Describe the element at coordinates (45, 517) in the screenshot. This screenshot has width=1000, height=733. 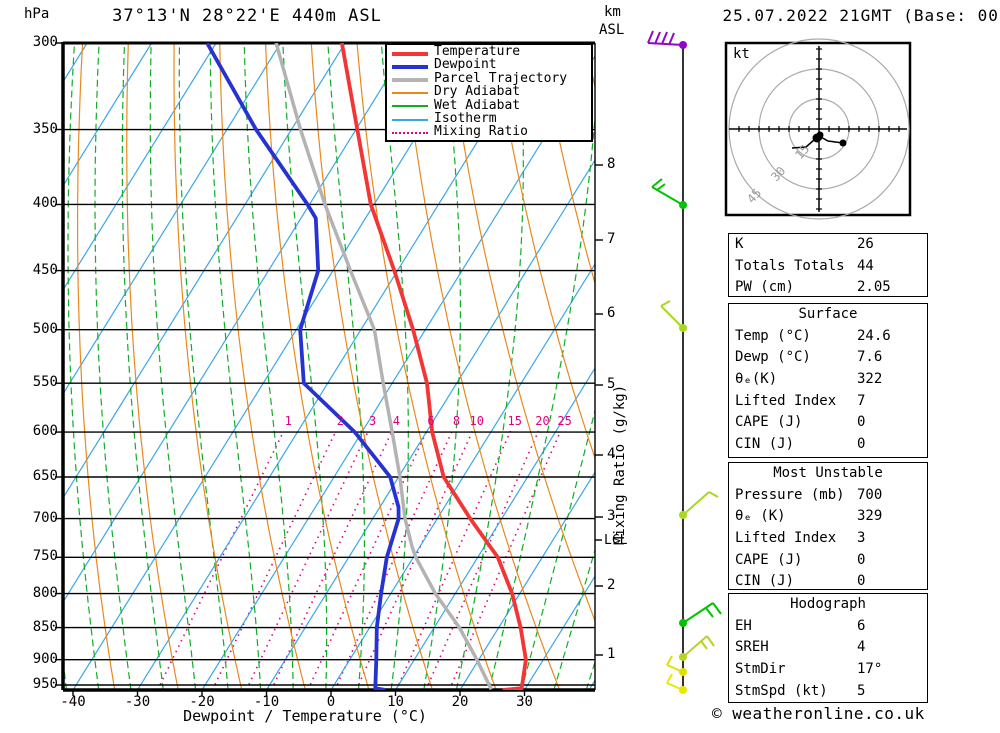
I see `pressure-tick-label: 700` at that location.